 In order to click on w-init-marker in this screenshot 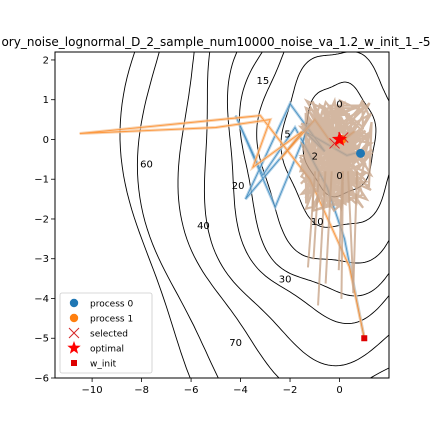, I will do `click(364, 338)`.